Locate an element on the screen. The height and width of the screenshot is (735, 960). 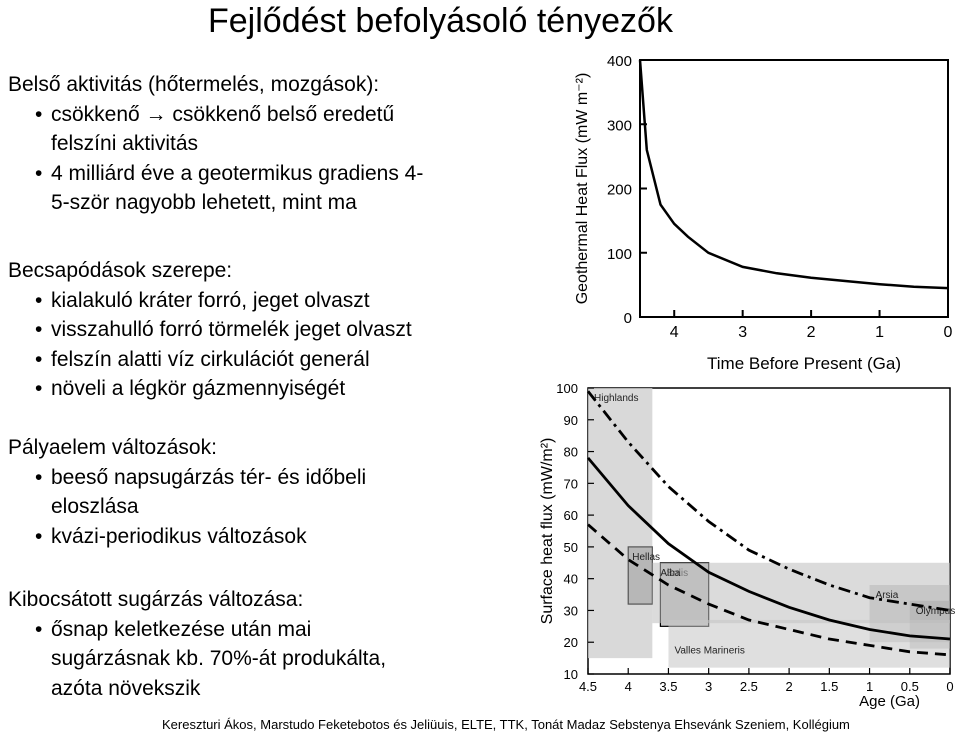
bullet-line: • ősnap keletkezése után mai is located at coordinates (197, 630).